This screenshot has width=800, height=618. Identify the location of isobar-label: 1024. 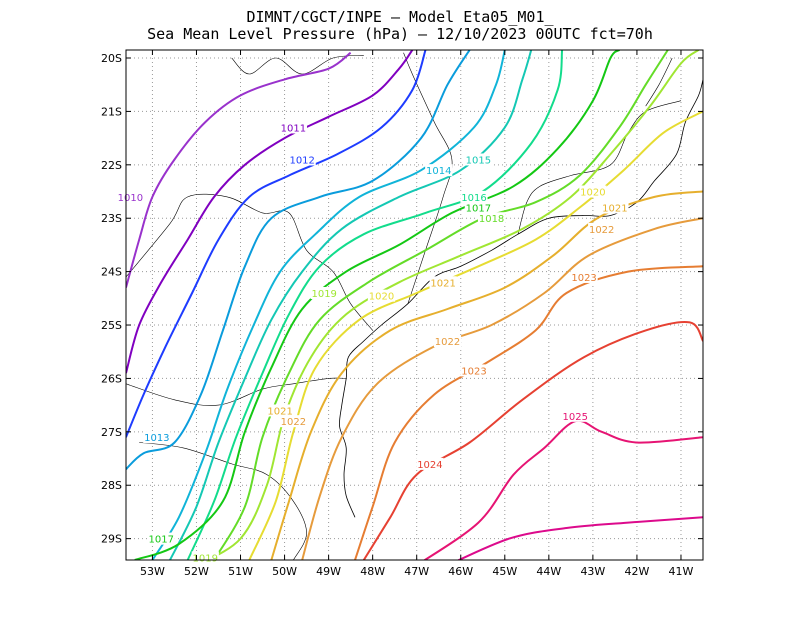
(429, 465).